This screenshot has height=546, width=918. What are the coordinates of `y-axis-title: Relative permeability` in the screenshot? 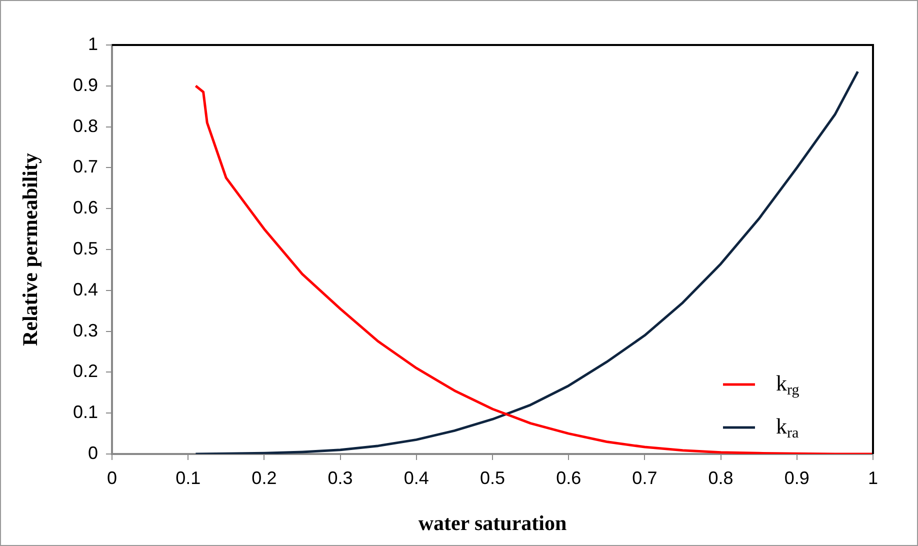 It's located at (30, 249).